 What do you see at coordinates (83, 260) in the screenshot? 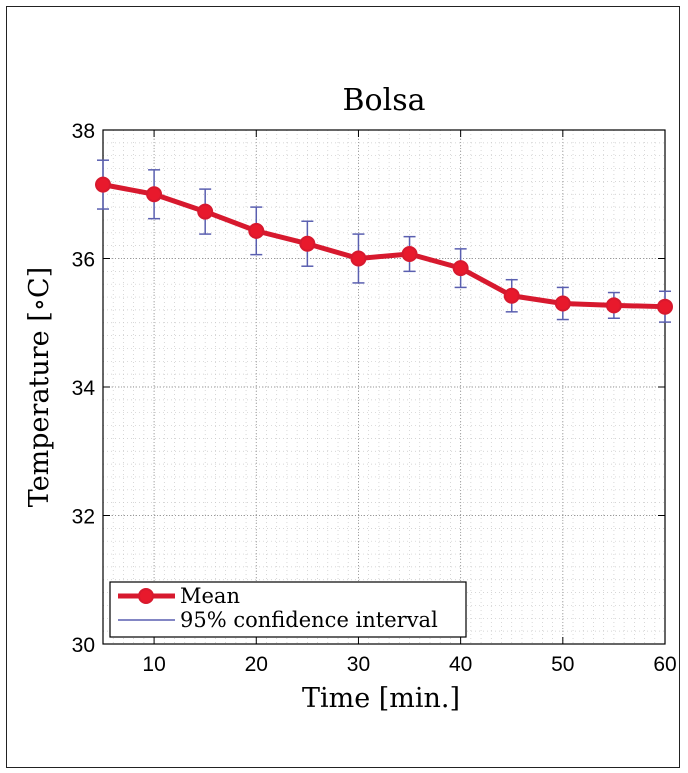
I see `y-tick-label: 36` at bounding box center [83, 260].